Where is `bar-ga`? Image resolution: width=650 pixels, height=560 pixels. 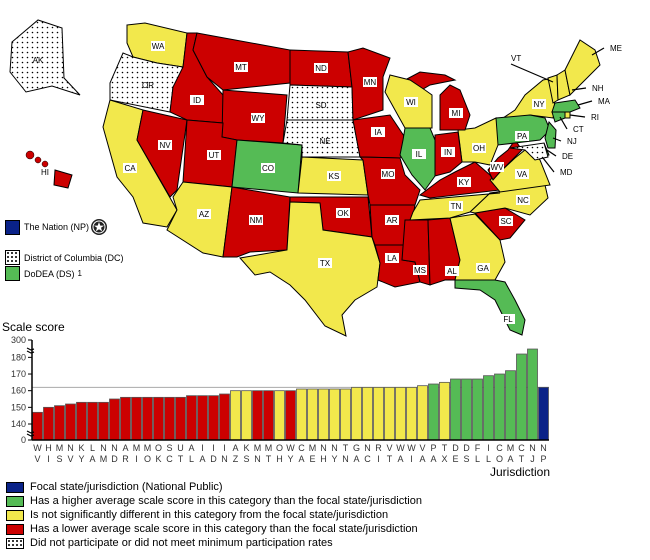 bar-ga is located at coordinates (356, 413).